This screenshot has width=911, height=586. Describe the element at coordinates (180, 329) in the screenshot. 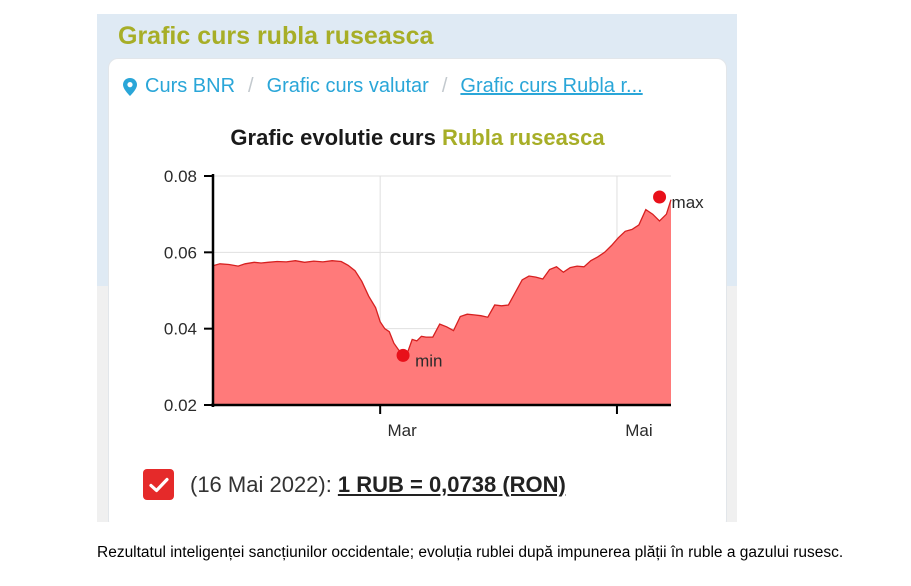

I see `y-tick-label: 0.04` at that location.